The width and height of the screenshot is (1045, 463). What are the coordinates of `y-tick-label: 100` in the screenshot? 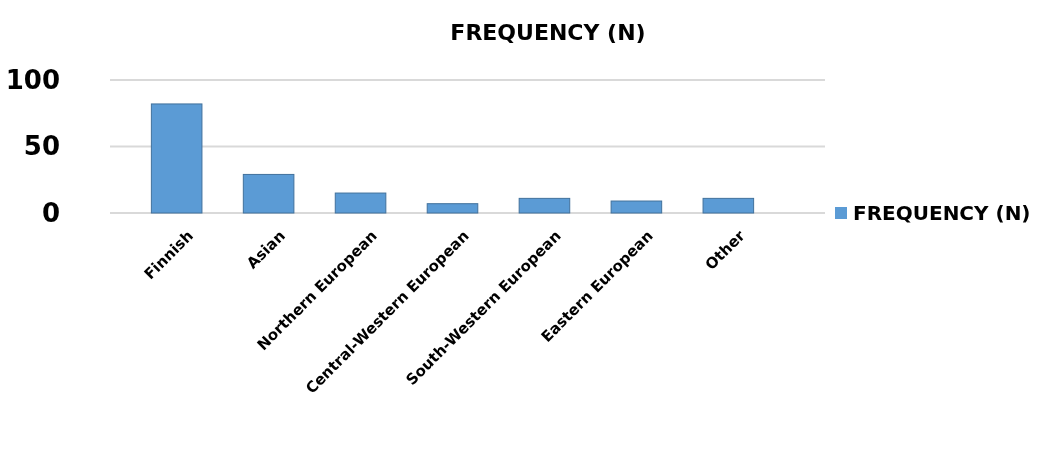 It's located at (32, 79).